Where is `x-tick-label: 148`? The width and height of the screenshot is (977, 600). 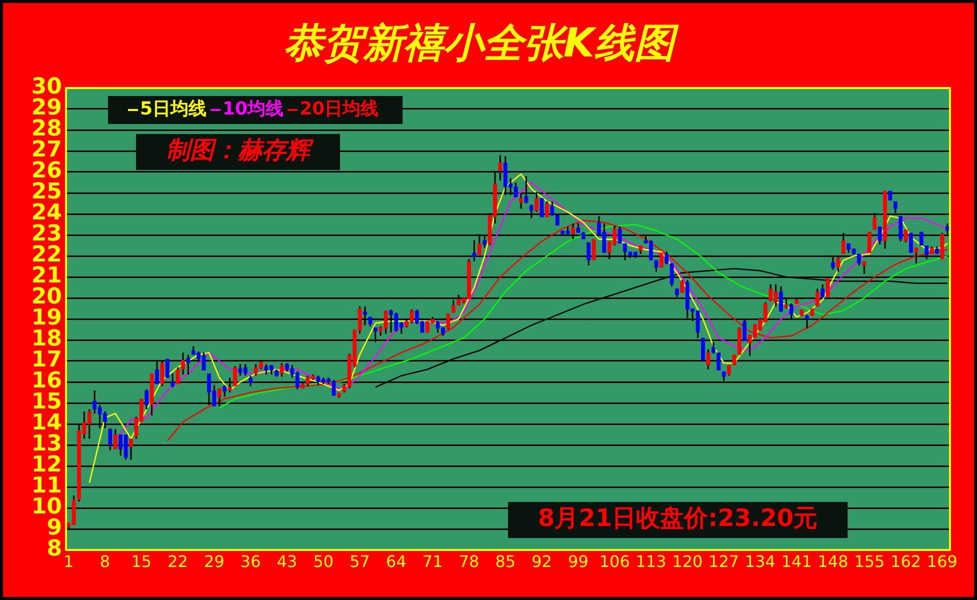 x-tick-label: 148 is located at coordinates (833, 561).